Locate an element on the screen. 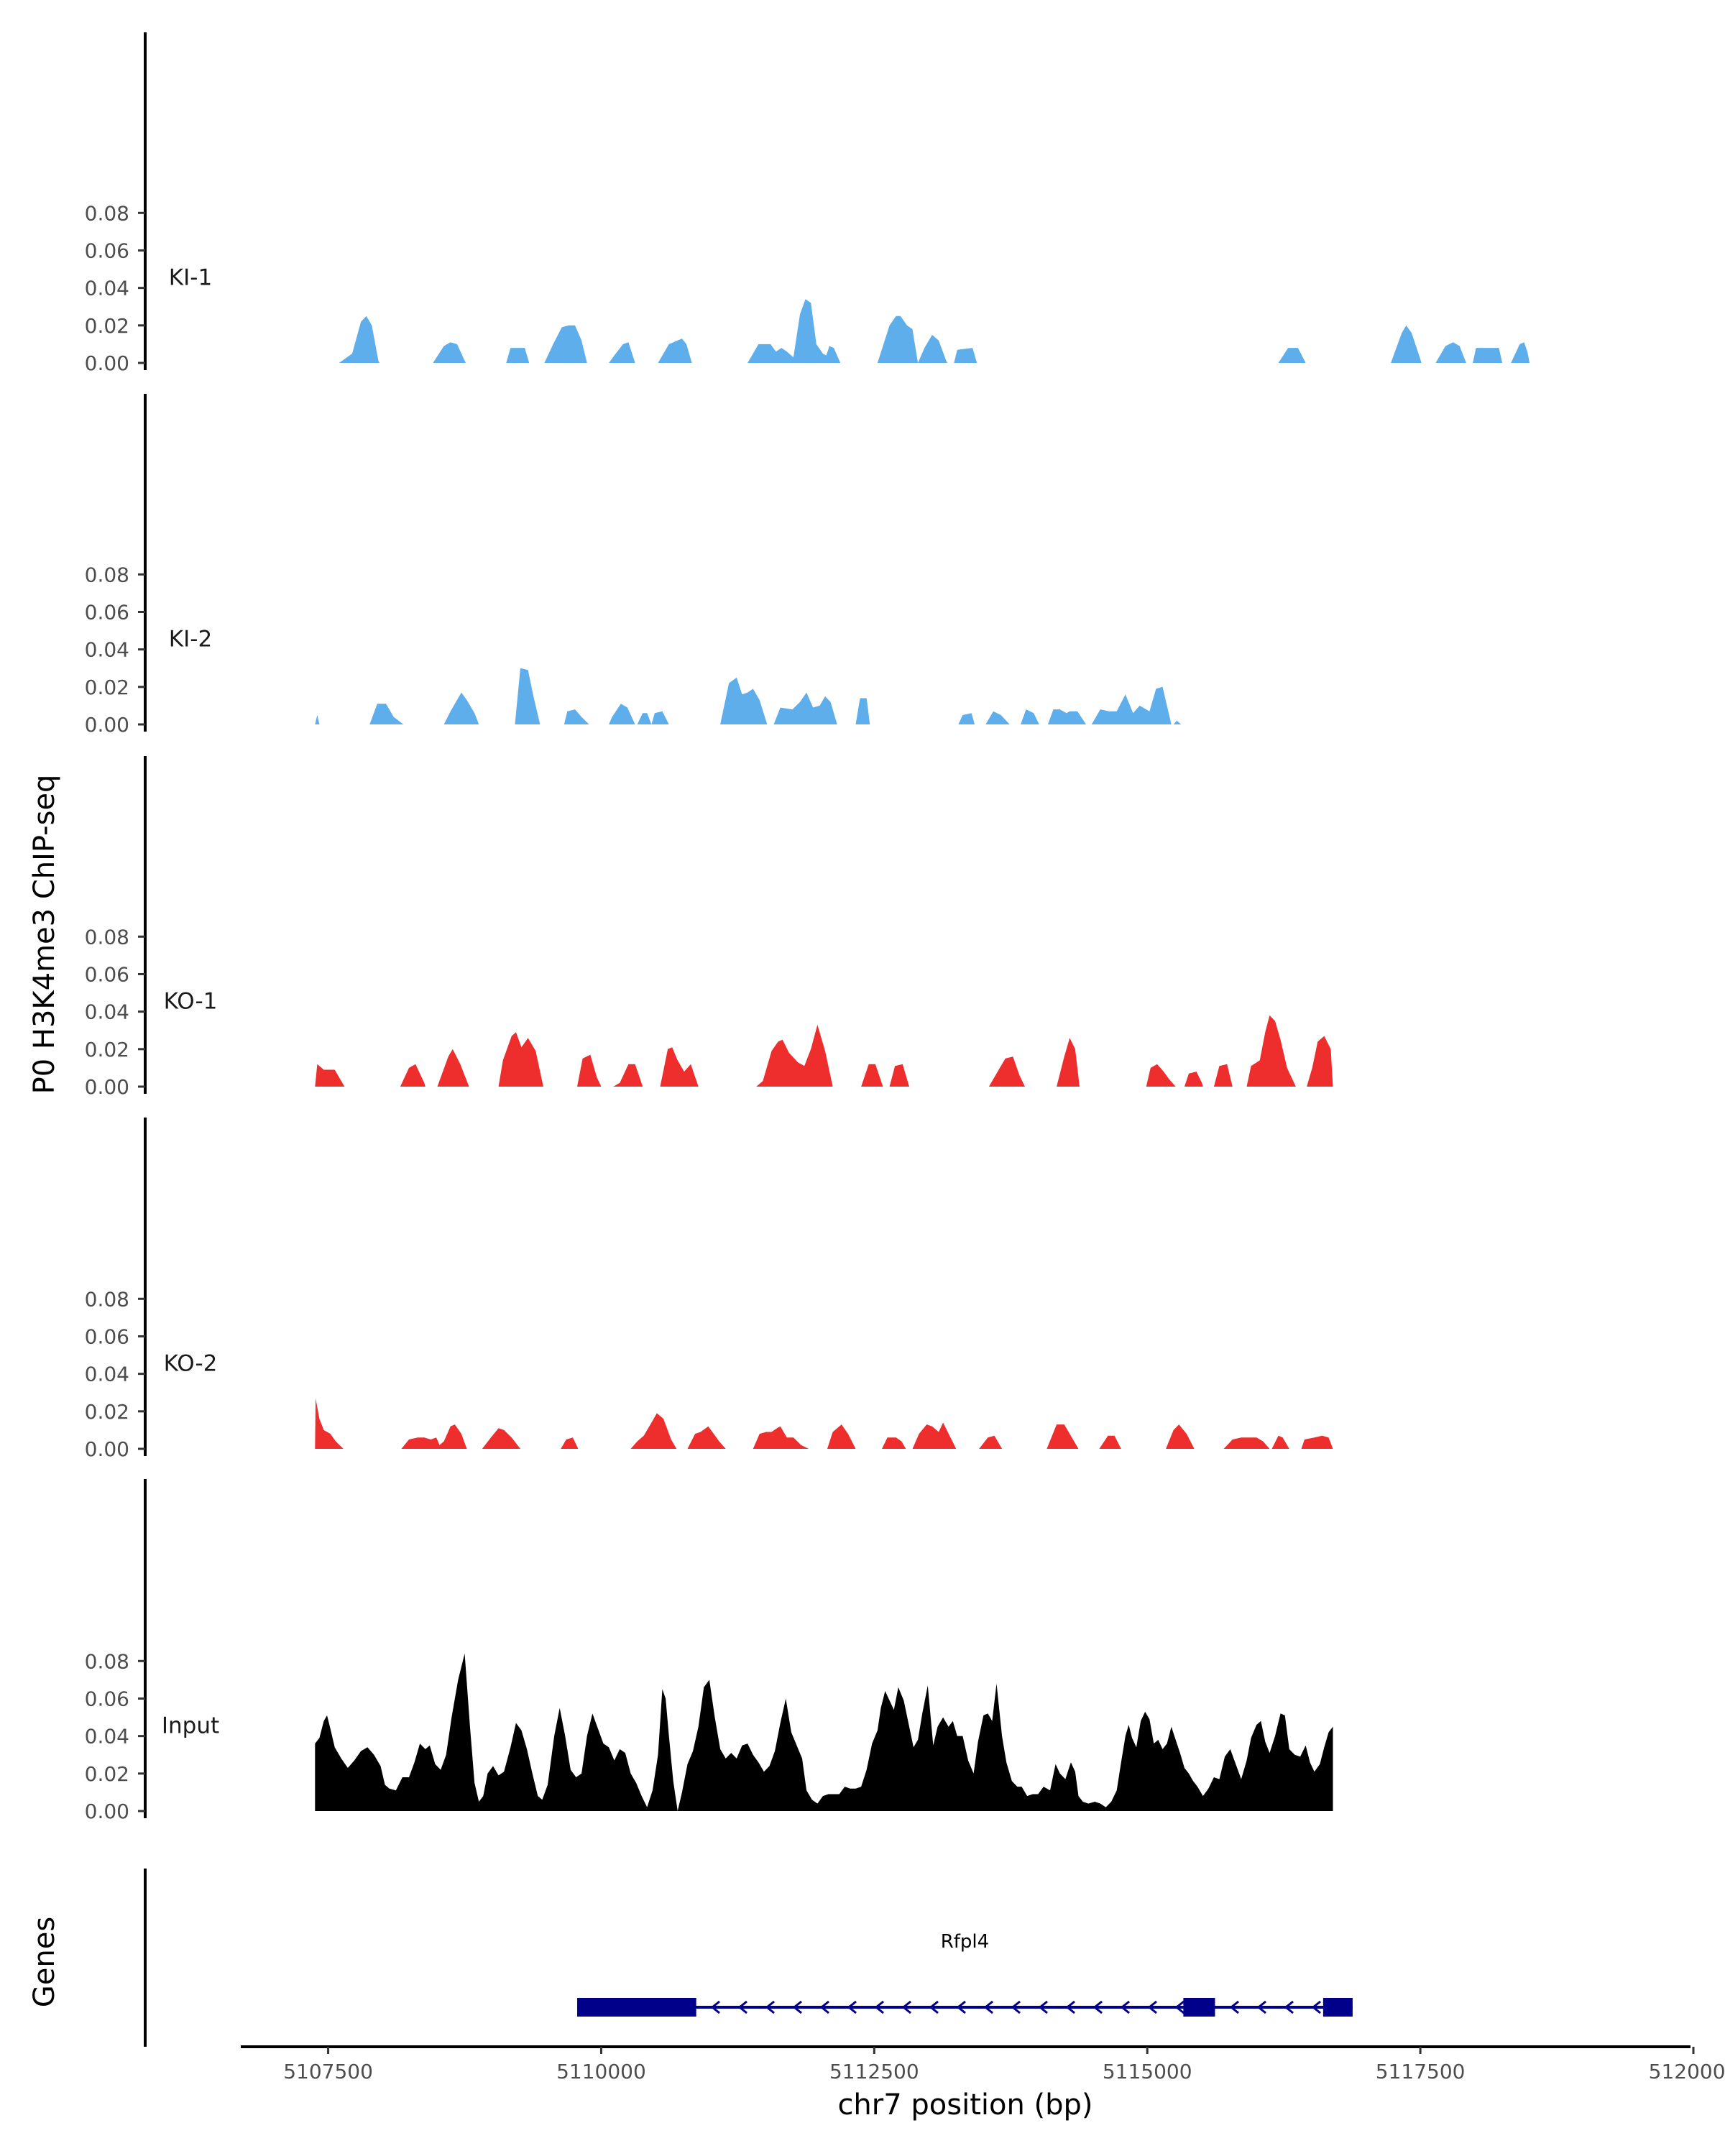 This screenshot has width=1725, height=2156. y-axis-title: P0 H3K4me3 ChIP-seq is located at coordinates (44, 935).